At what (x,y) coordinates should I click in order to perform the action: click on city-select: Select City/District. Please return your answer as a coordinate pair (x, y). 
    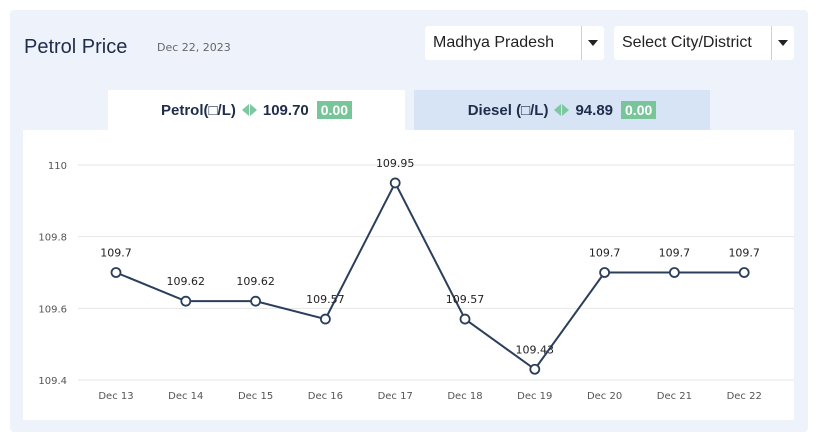
    Looking at the image, I should click on (704, 43).